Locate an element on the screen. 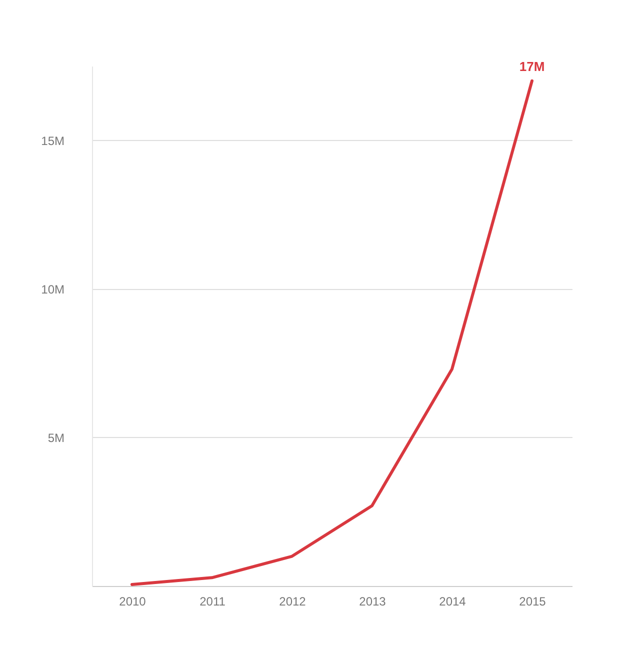  y-tick-label: 10M is located at coordinates (53, 289).